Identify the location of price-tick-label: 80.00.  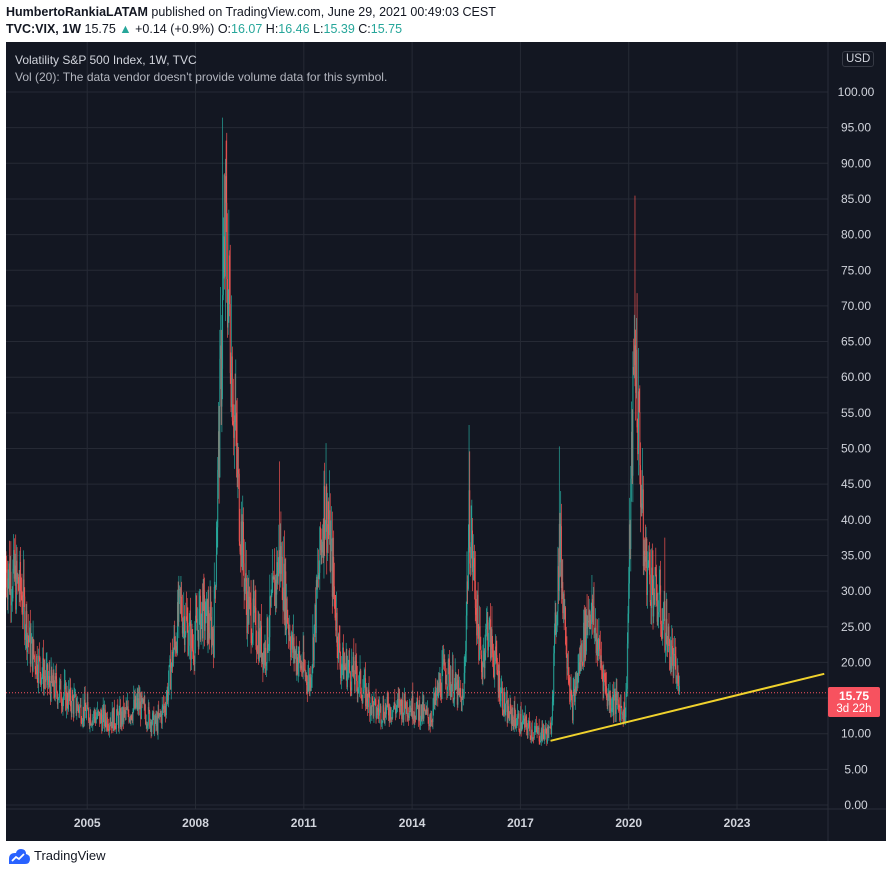
(856, 235).